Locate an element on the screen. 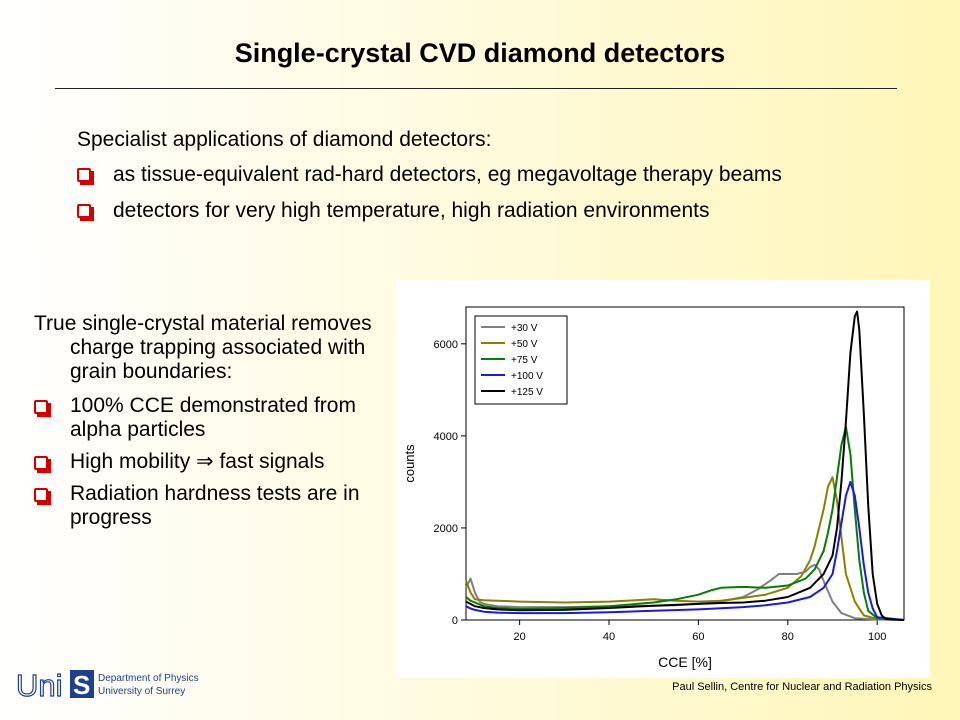 Image resolution: width=960 pixels, height=720 pixels. x-tick-label: 100 is located at coordinates (877, 637).